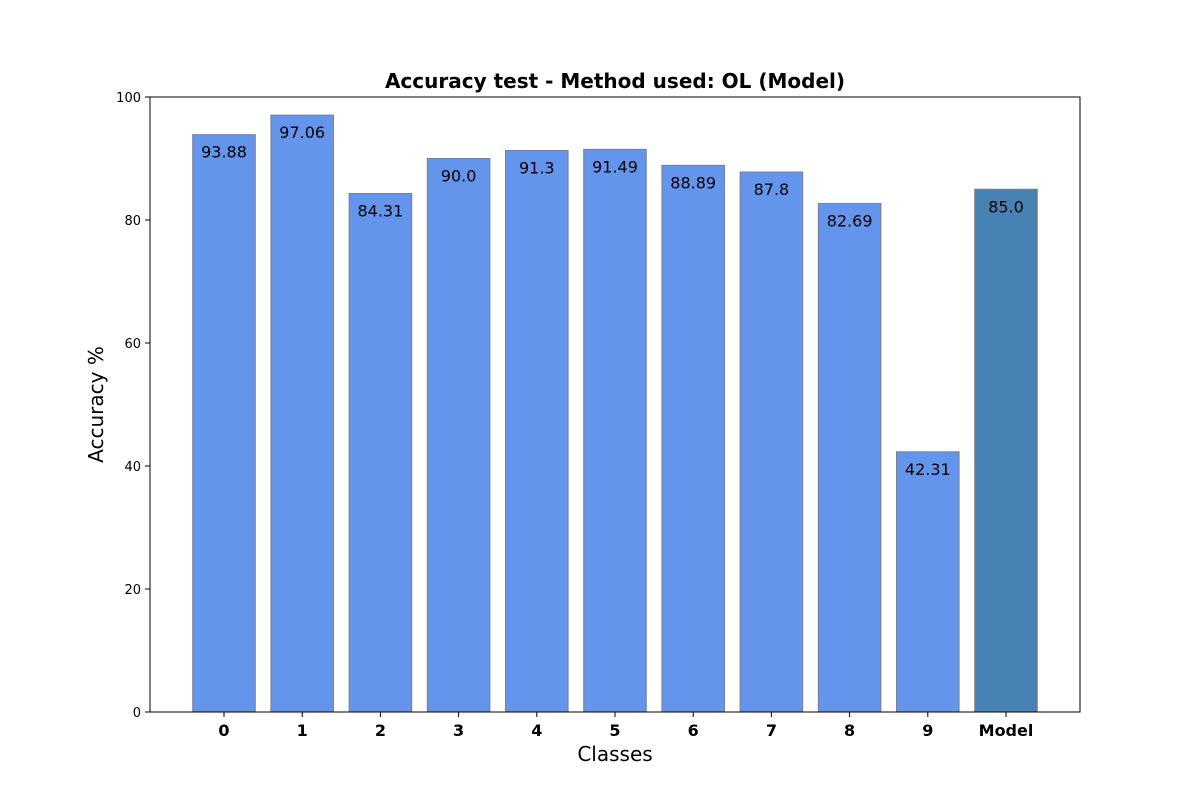 The image size is (1200, 800). I want to click on x-tick-label-2: 2, so click(380, 730).